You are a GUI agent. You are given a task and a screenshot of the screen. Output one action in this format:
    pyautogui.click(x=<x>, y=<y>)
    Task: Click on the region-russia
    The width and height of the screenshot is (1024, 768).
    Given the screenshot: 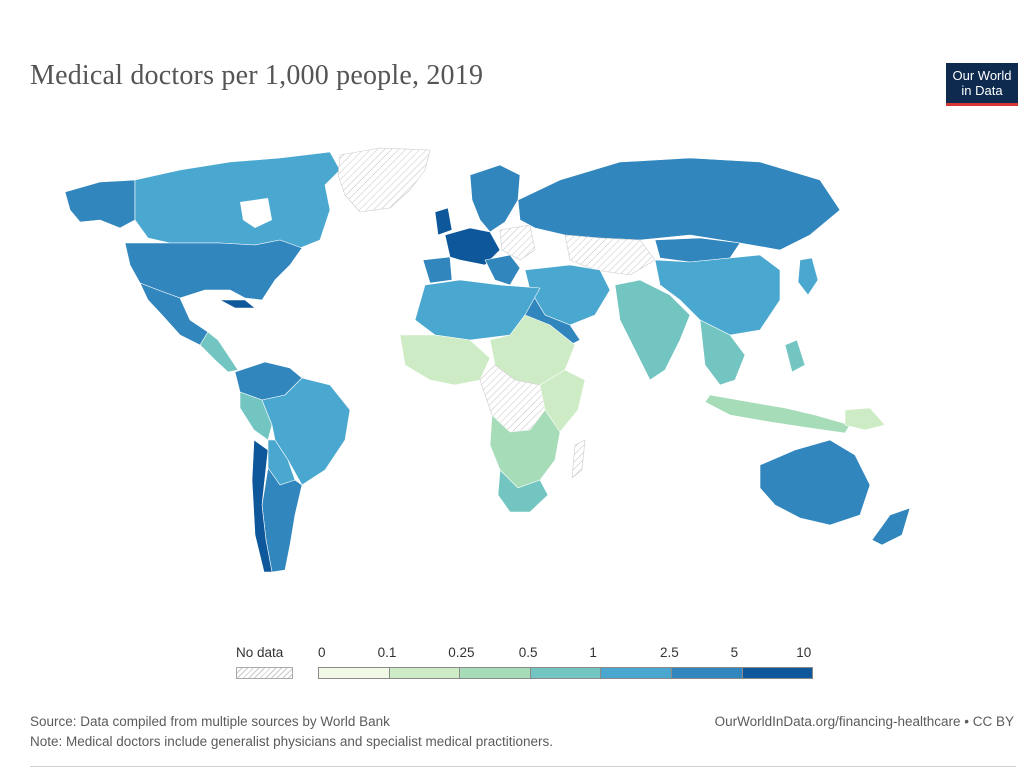 What is the action you would take?
    pyautogui.click(x=679, y=204)
    